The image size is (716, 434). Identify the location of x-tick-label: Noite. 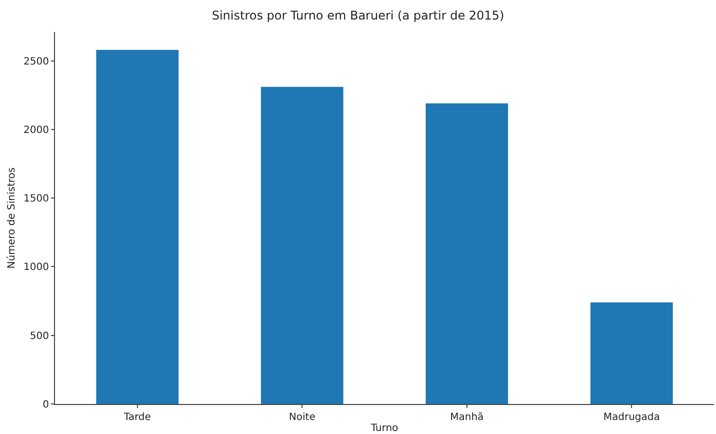
(302, 417).